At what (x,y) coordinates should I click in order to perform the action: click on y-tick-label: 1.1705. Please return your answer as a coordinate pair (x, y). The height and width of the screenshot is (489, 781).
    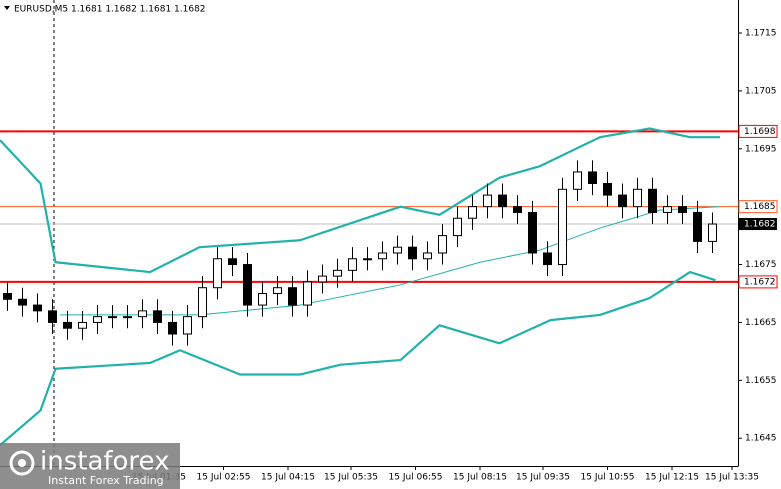
    Looking at the image, I should click on (761, 91).